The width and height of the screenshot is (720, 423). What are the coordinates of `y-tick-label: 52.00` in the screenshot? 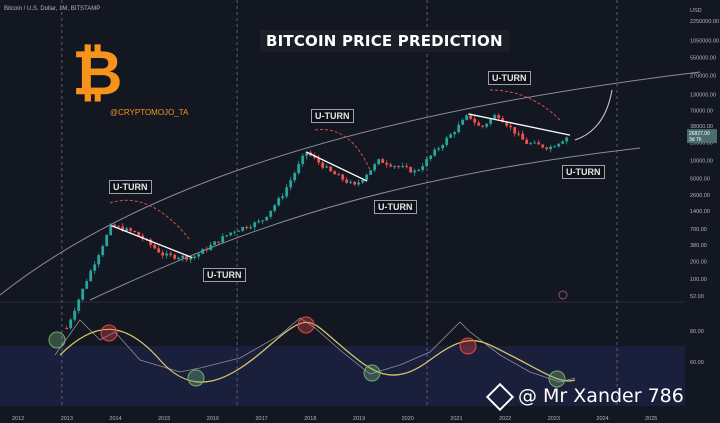 It's located at (697, 297).